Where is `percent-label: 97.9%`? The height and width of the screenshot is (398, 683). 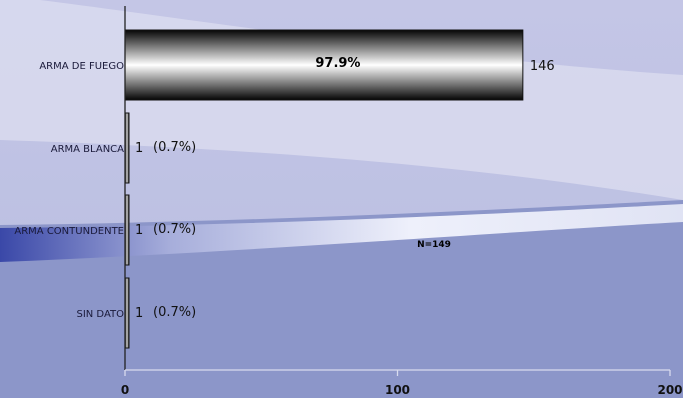 percent-label: 97.9% is located at coordinates (337, 63).